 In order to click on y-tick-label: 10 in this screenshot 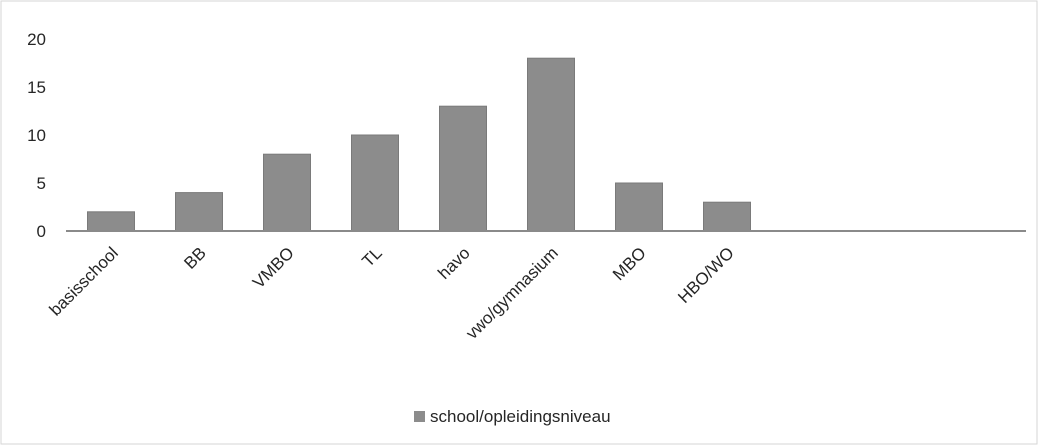, I will do `click(36, 135)`.